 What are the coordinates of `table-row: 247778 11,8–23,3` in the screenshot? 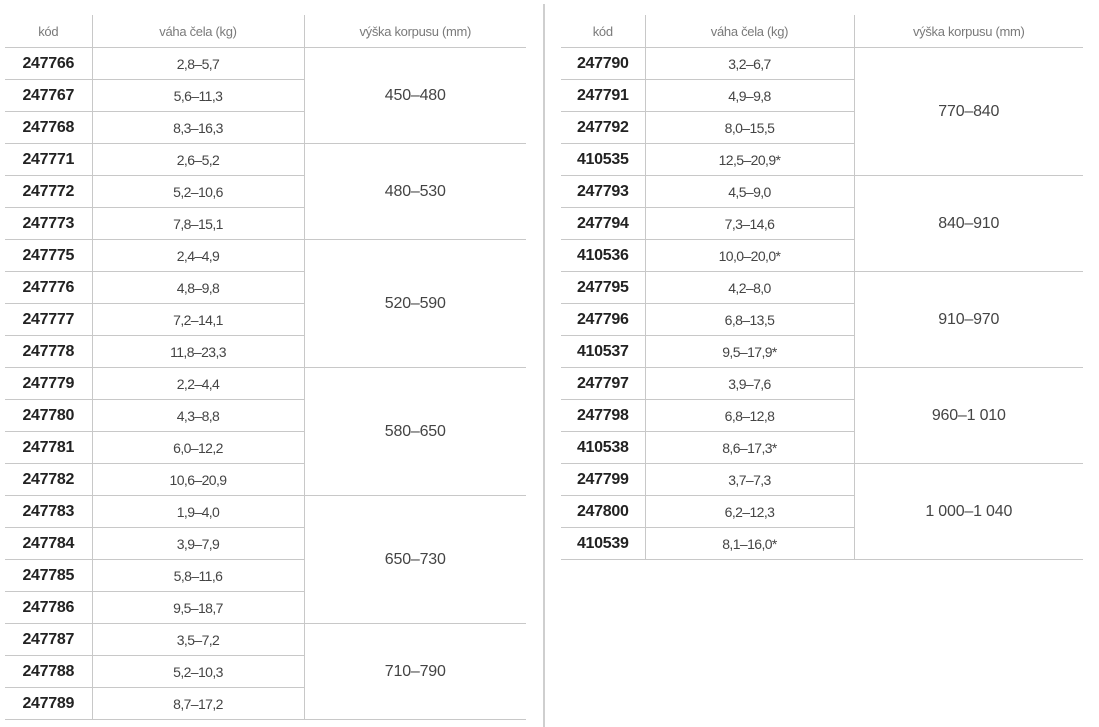 It's located at (265, 351).